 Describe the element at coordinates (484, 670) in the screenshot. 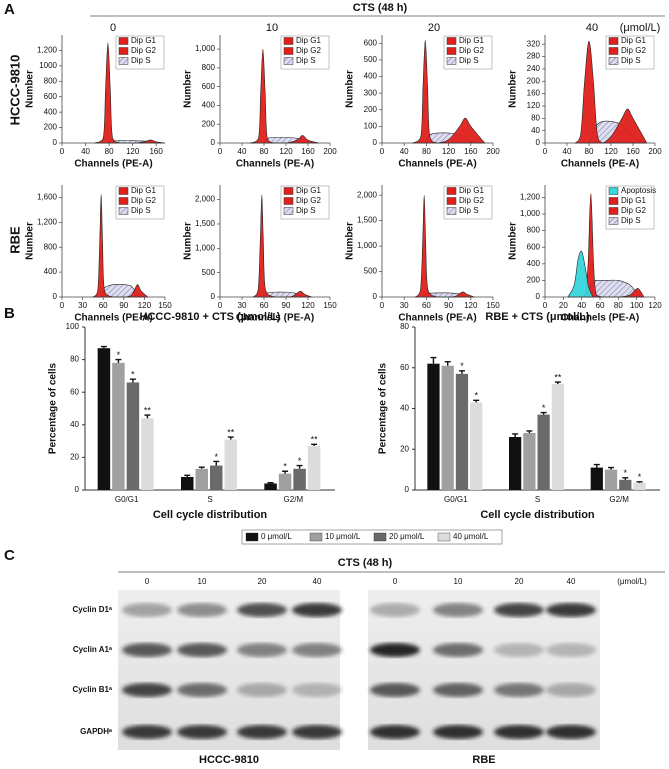

I see `blot` at that location.